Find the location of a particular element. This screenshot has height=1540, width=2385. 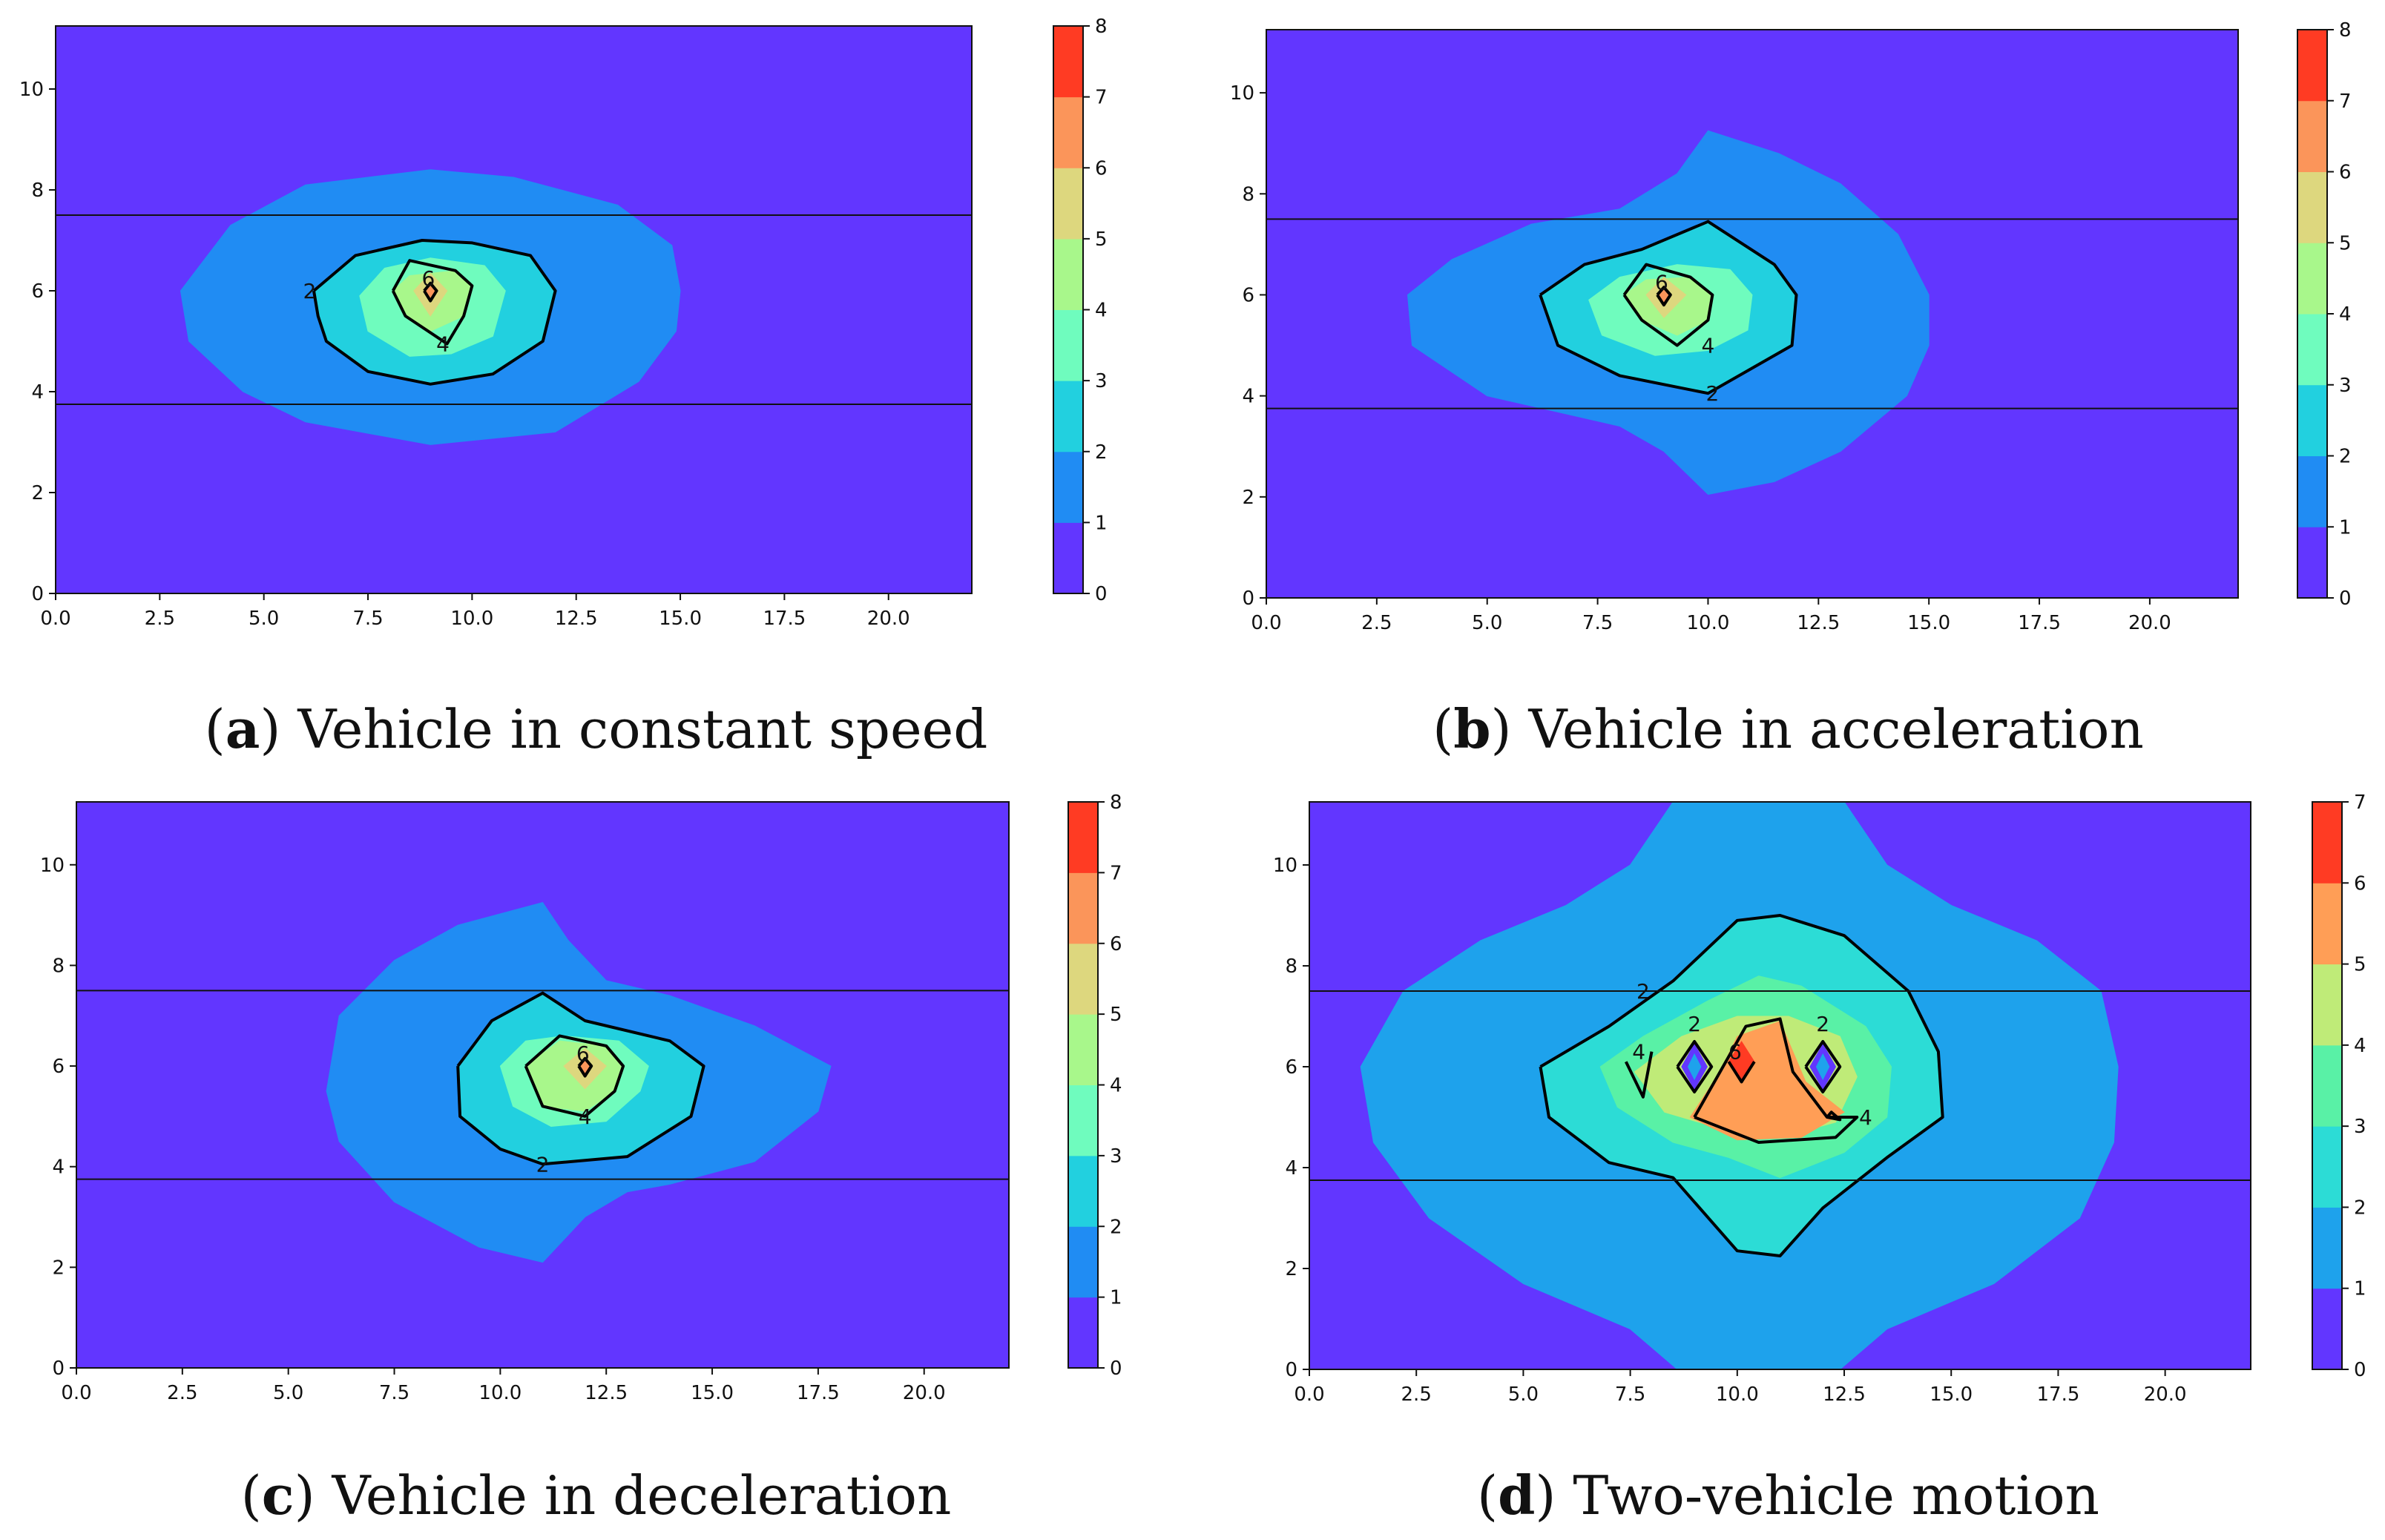

caption-a: (a) Vehicle in constant speed is located at coordinates (596, 728).